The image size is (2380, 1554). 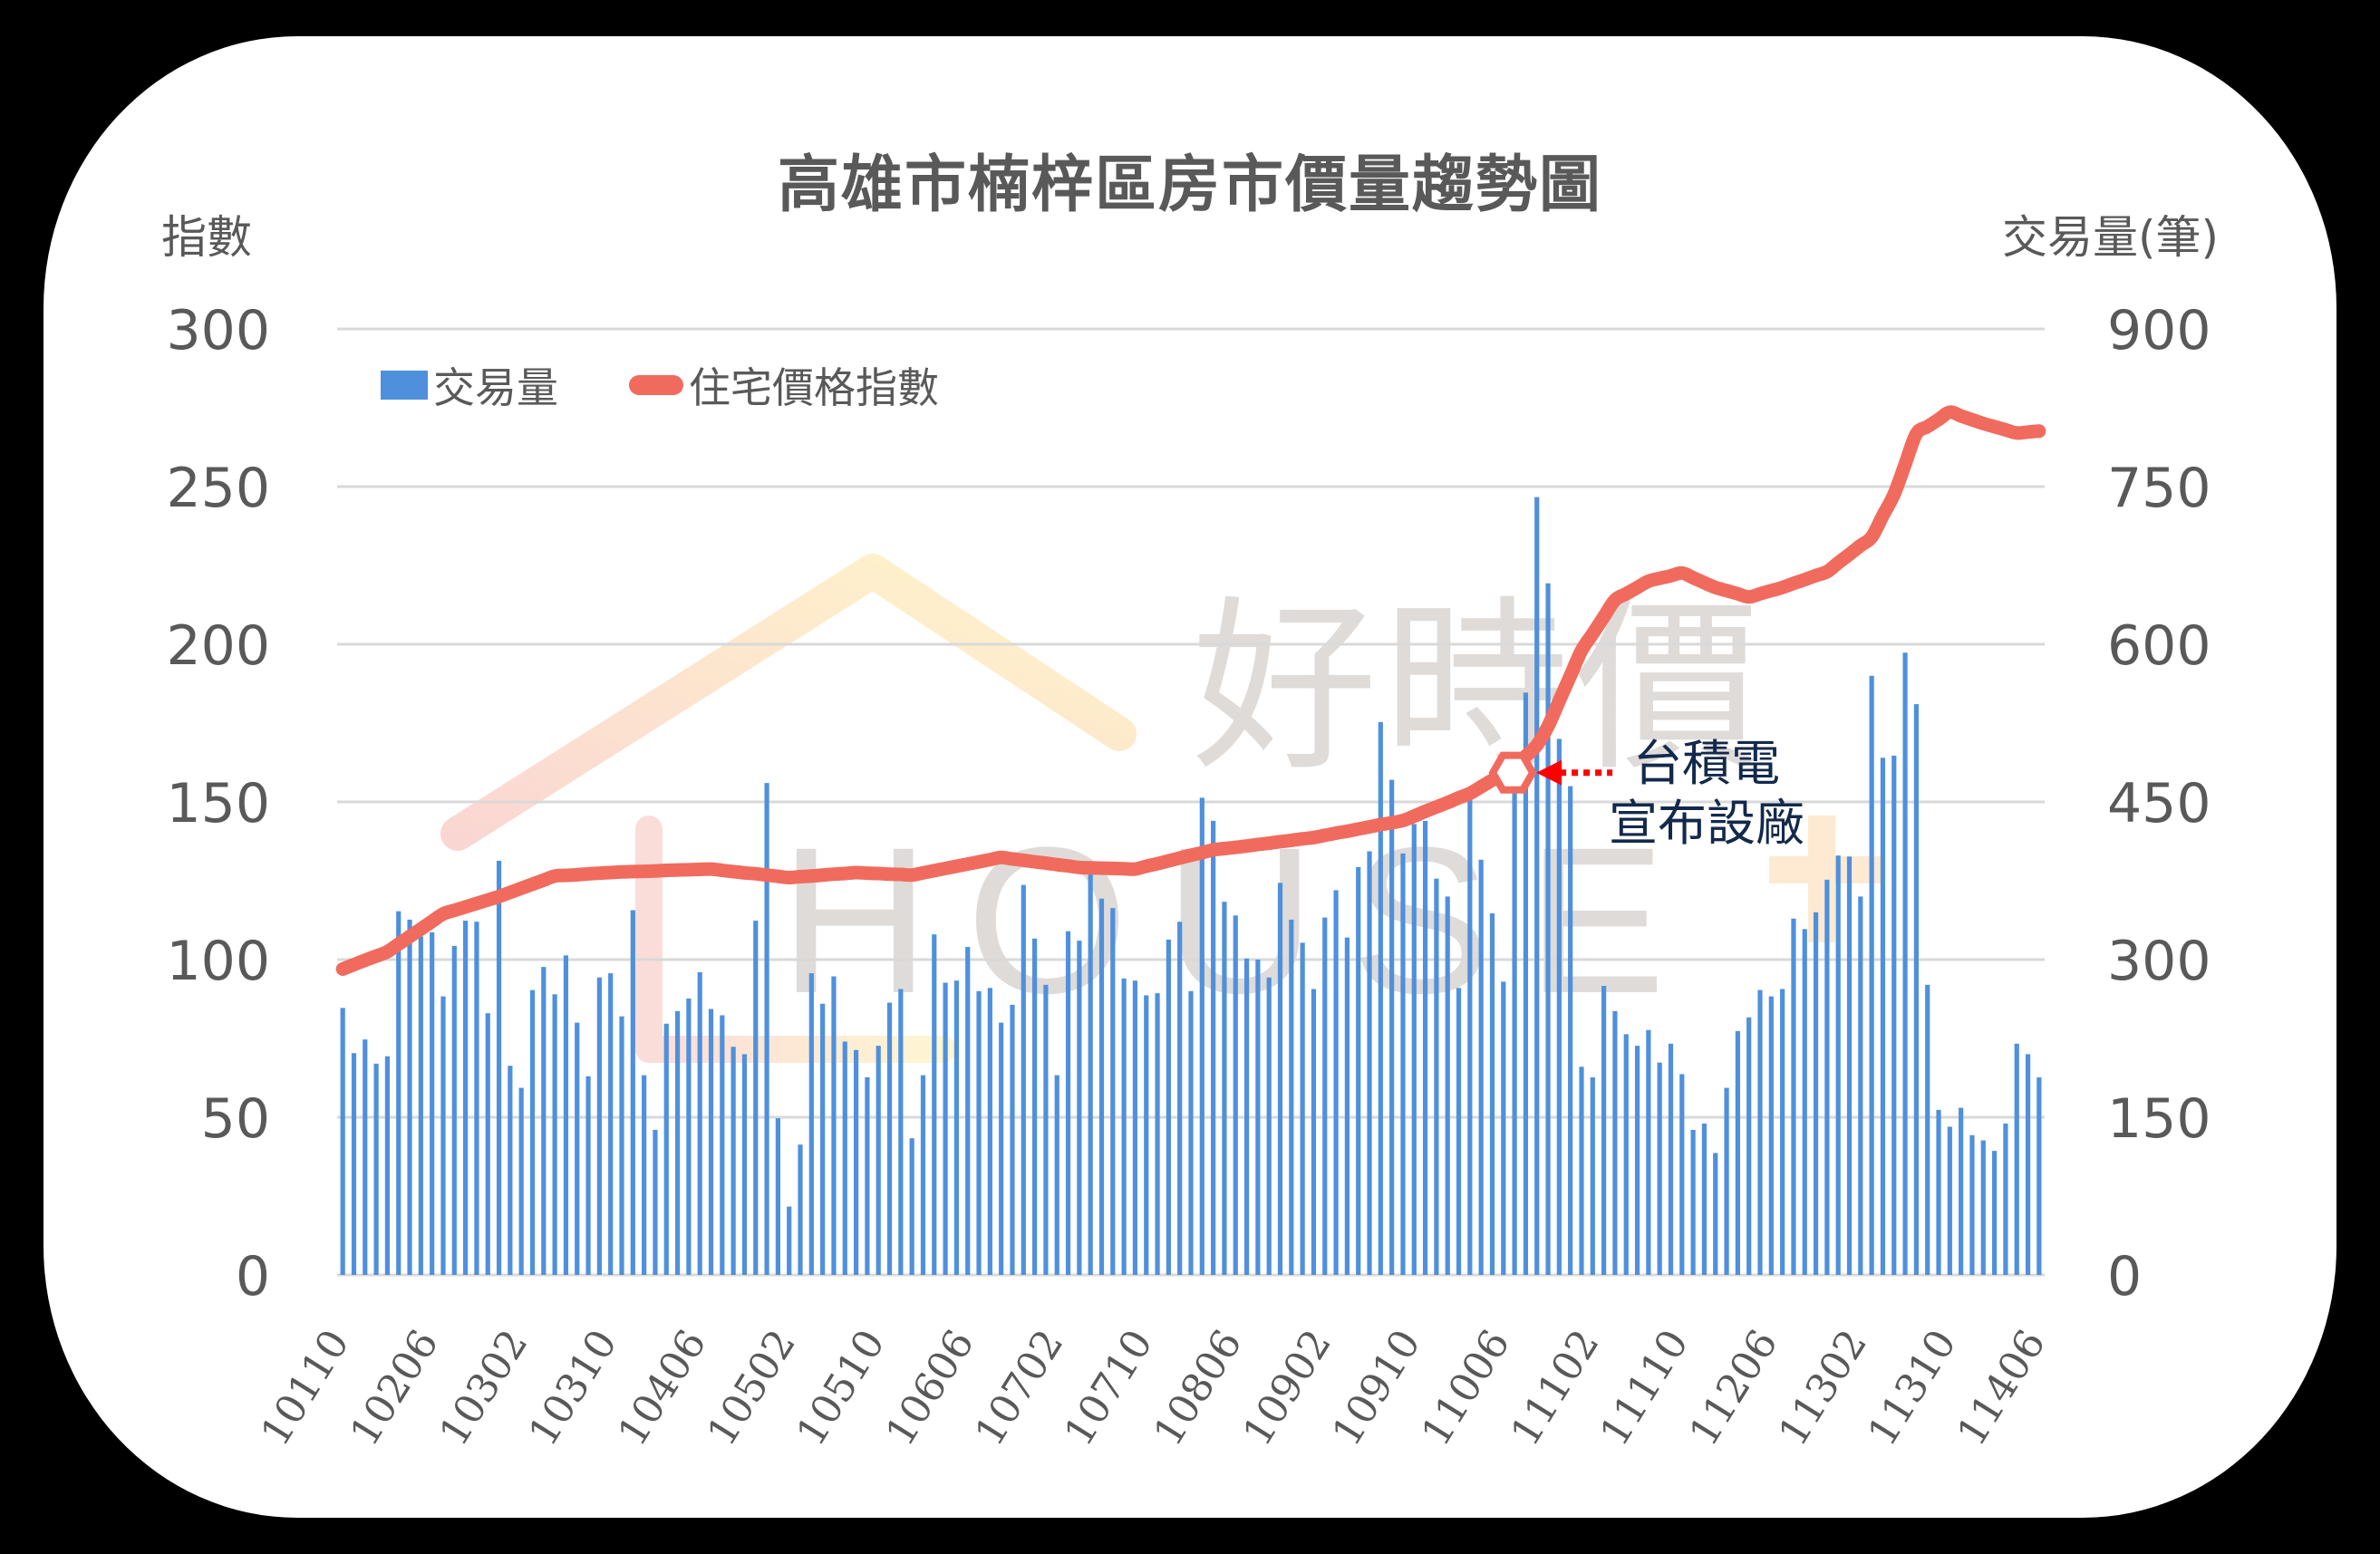 I want to click on y-right-tick-label: 750, so click(x=2159, y=488).